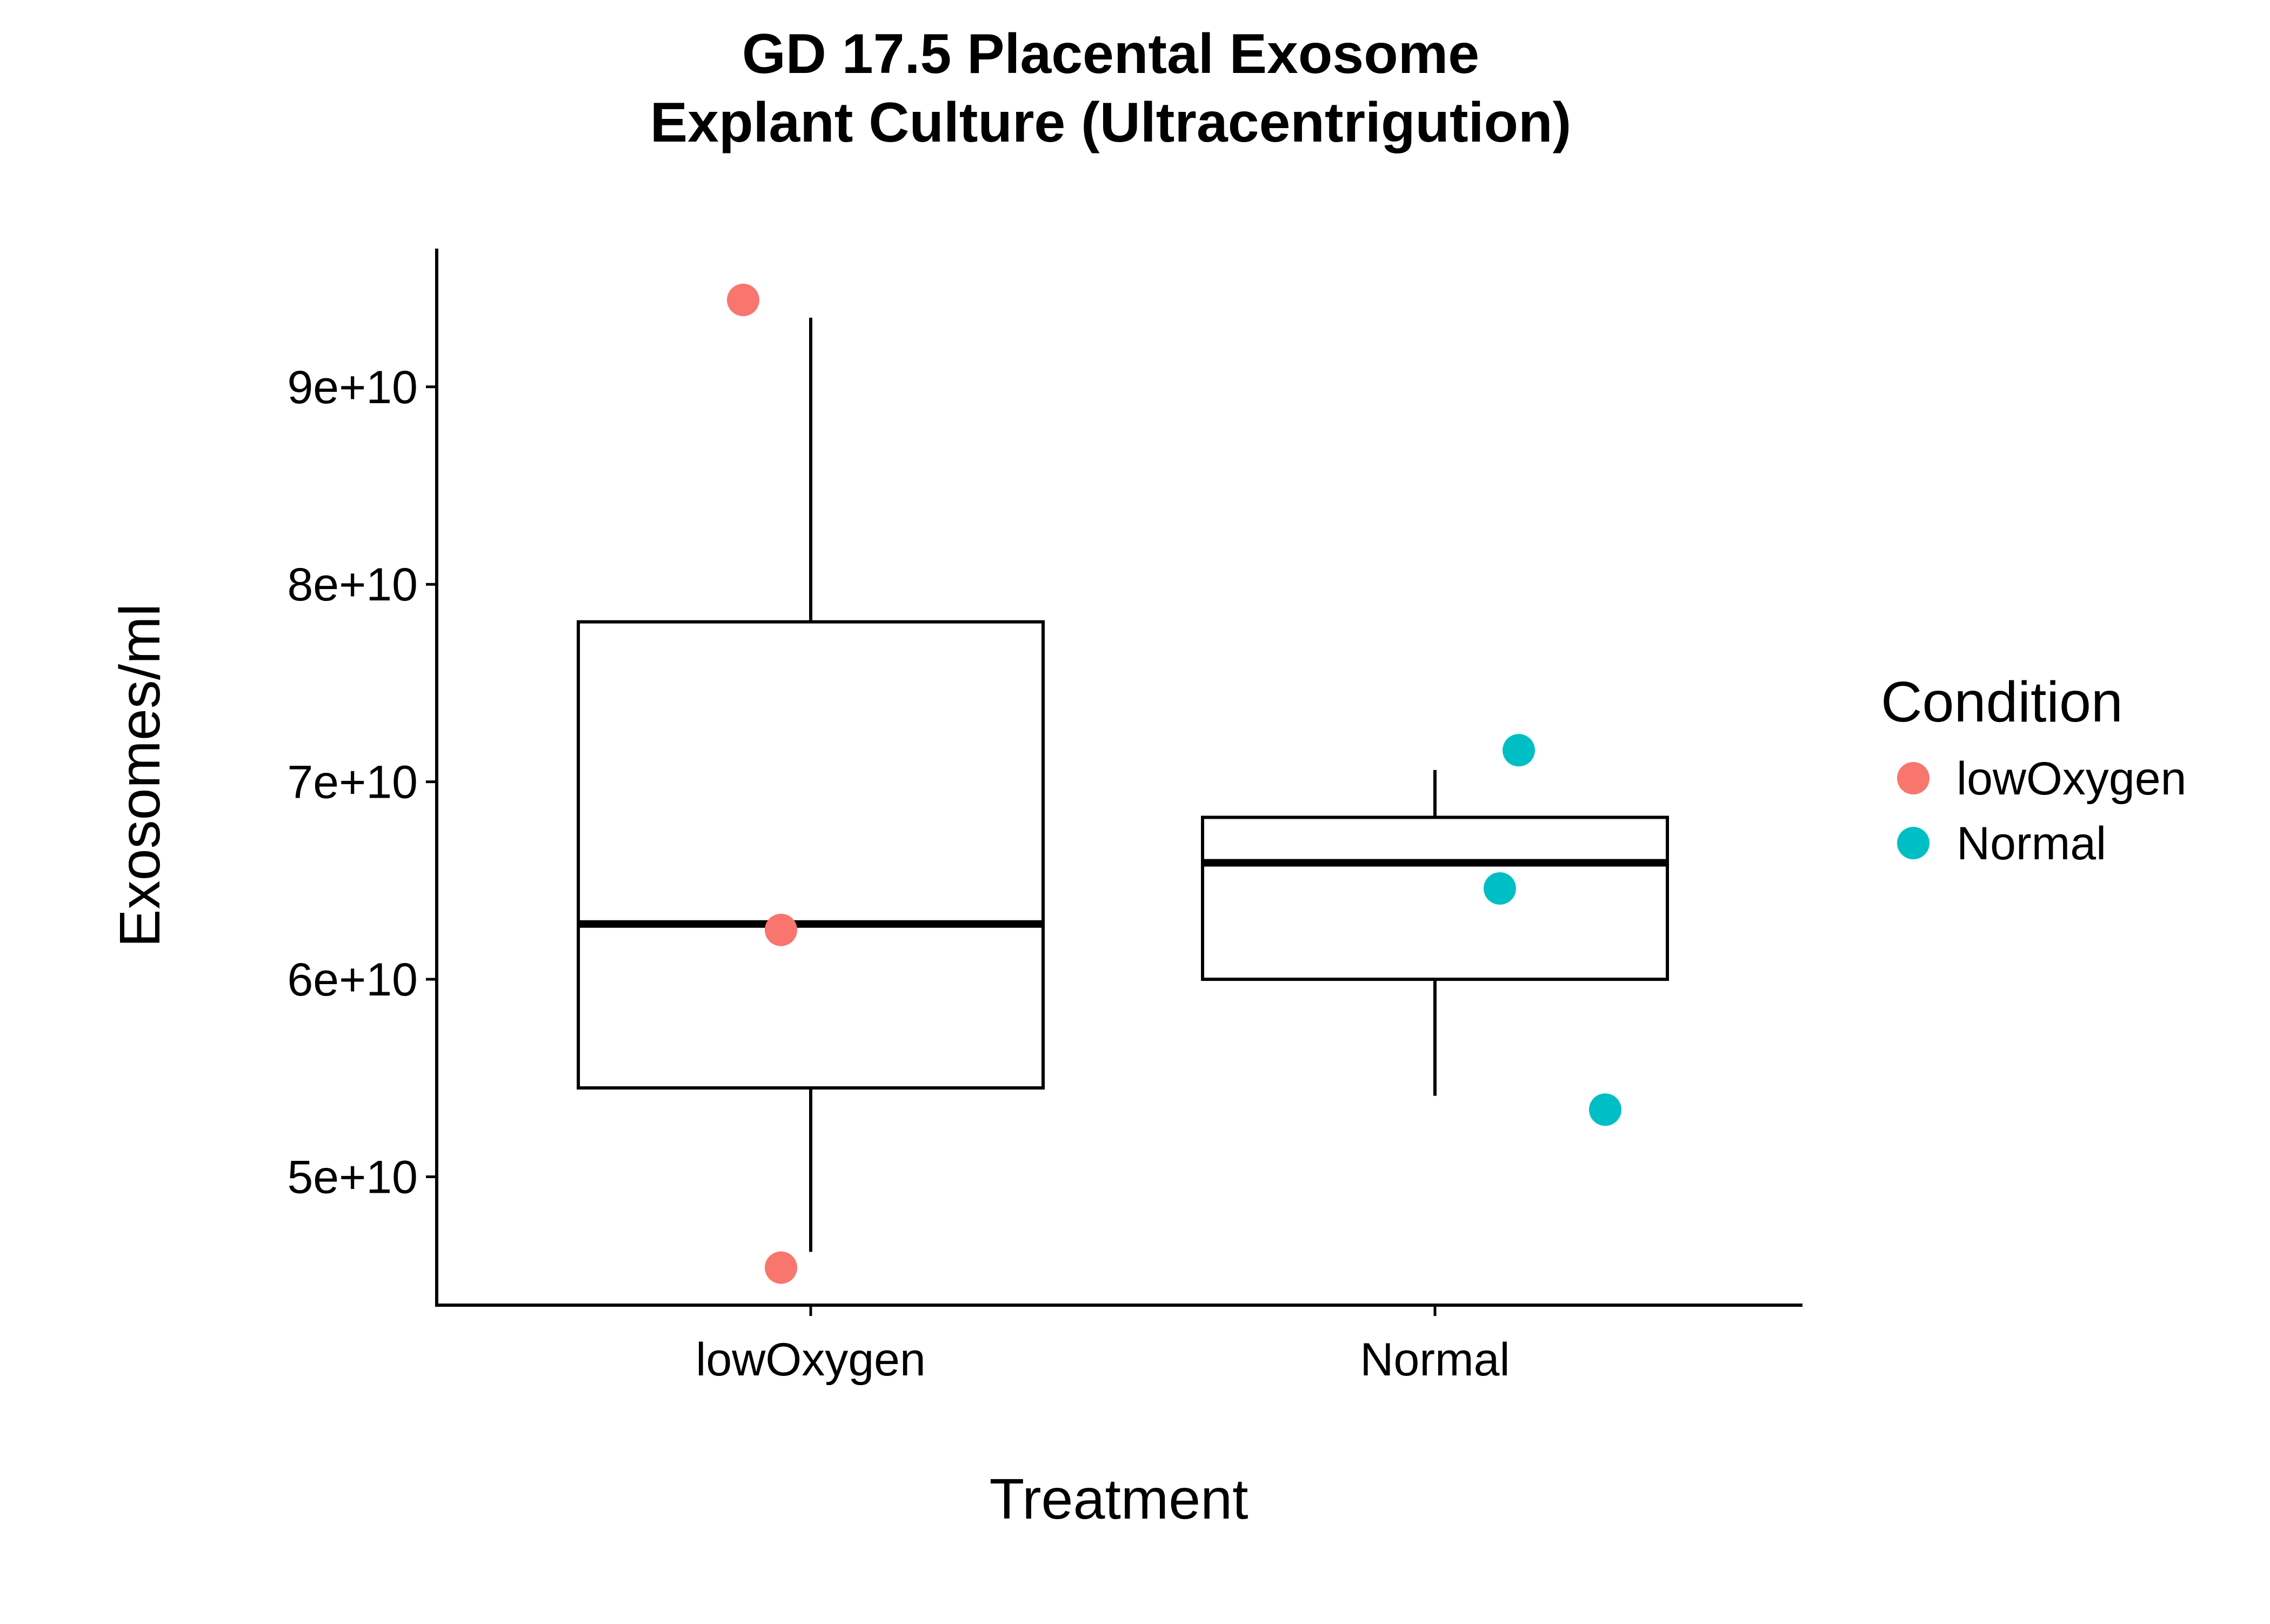  What do you see at coordinates (352, 1177) in the screenshot?
I see `y-tick-label: 5e+10` at bounding box center [352, 1177].